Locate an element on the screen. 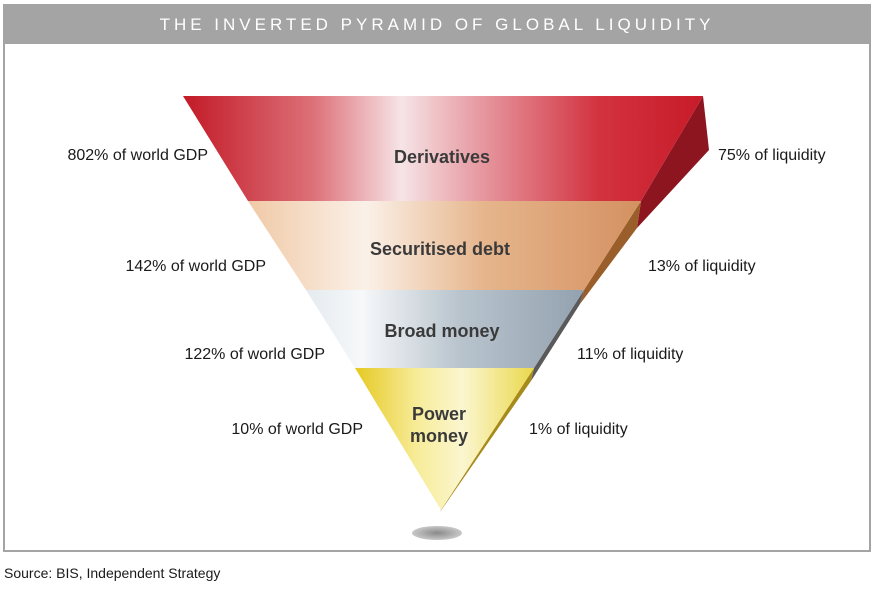 This screenshot has width=876, height=594. derivatives-side-face is located at coordinates (673, 162).